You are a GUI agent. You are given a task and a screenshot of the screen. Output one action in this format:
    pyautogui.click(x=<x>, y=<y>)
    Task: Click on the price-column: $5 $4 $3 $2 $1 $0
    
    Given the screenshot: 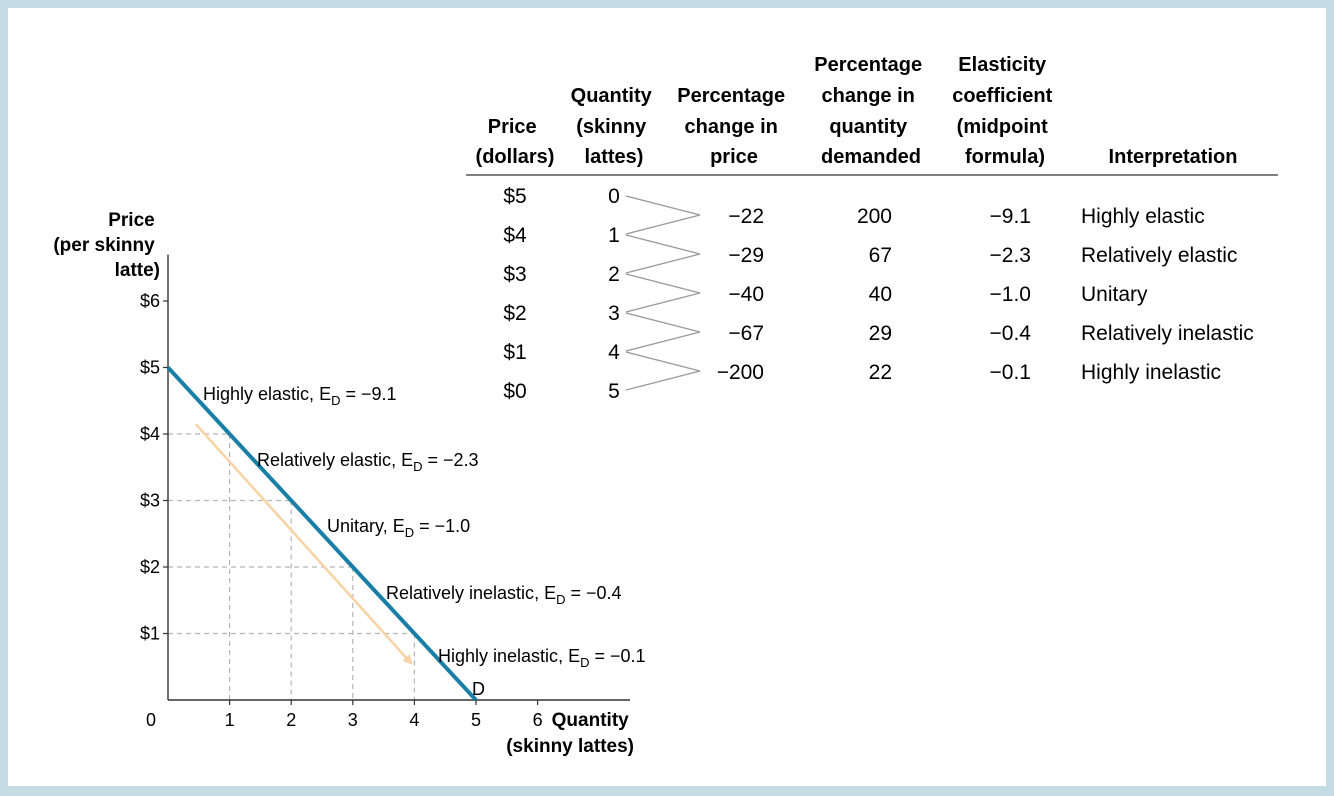 What is the action you would take?
    pyautogui.click(x=515, y=294)
    